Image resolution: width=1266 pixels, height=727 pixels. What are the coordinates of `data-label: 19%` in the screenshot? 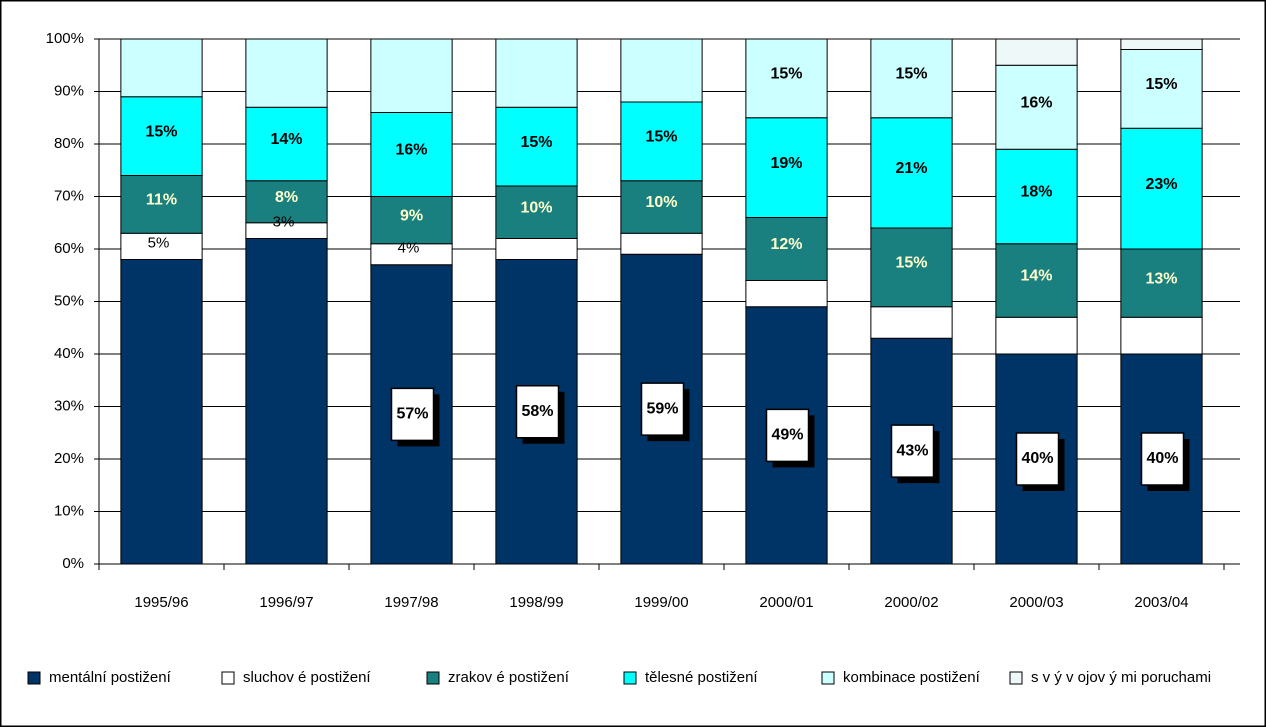 It's located at (786, 163).